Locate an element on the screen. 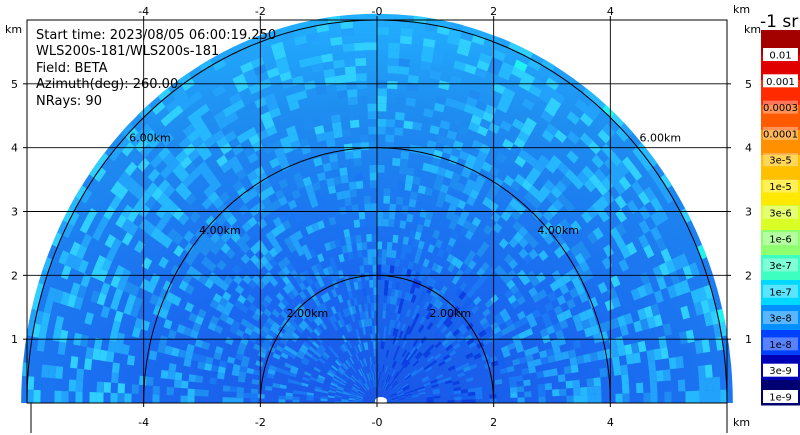 This screenshot has height=435, width=800. x-tick-label-top: -4 is located at coordinates (143, 11).